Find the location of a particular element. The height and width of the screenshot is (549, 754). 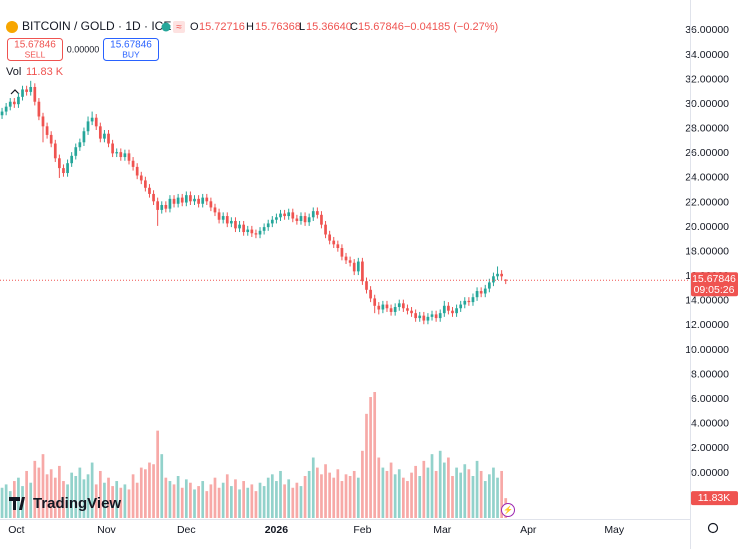

x-tick-label: Oct is located at coordinates (16, 530).